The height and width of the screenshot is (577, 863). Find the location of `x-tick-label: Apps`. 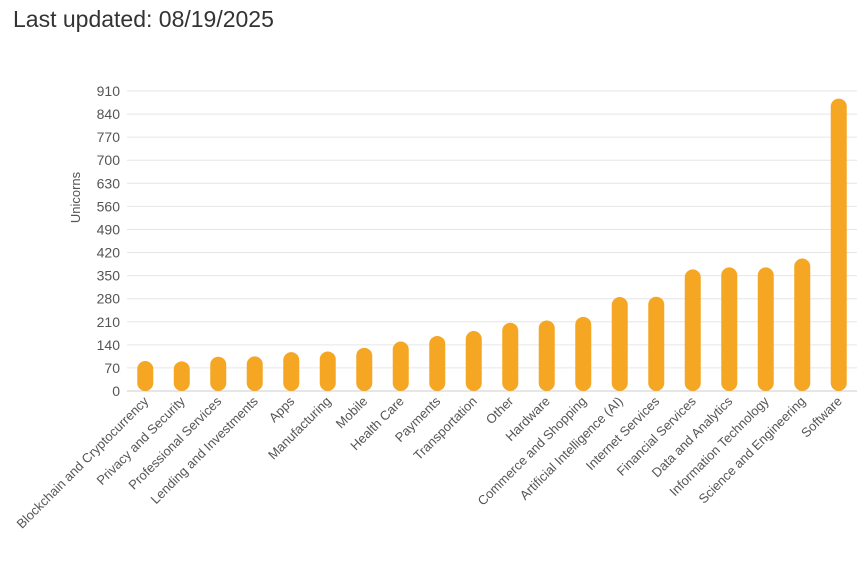

x-tick-label: Apps is located at coordinates (282, 409).